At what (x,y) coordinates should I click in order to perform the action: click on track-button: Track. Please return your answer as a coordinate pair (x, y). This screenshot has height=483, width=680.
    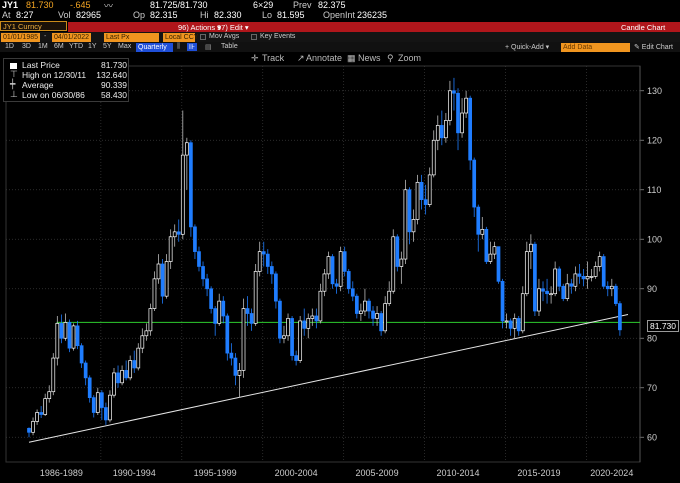
    Looking at the image, I should click on (273, 58).